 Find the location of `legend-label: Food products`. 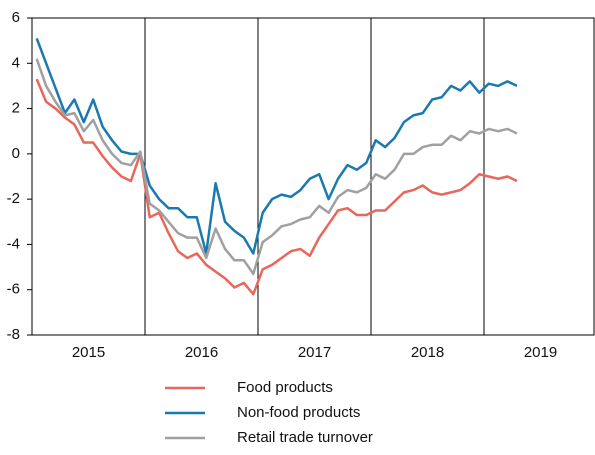

legend-label: Food products is located at coordinates (285, 387).